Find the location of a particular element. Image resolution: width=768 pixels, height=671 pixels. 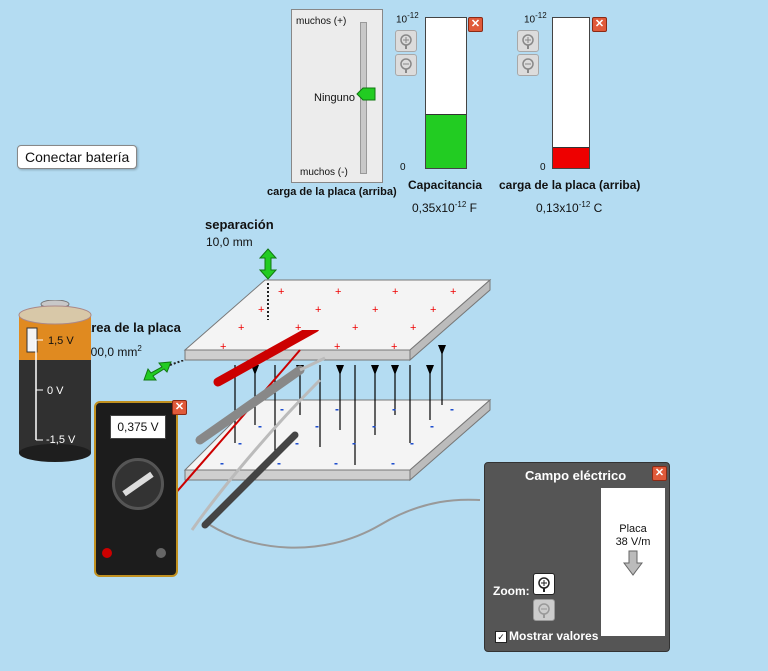

field-probe-value: 38 V/m is located at coordinates (633, 542).